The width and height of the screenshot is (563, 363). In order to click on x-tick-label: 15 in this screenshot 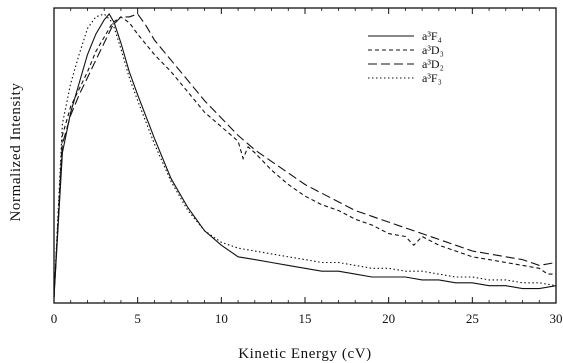, I will do `click(305, 318)`.